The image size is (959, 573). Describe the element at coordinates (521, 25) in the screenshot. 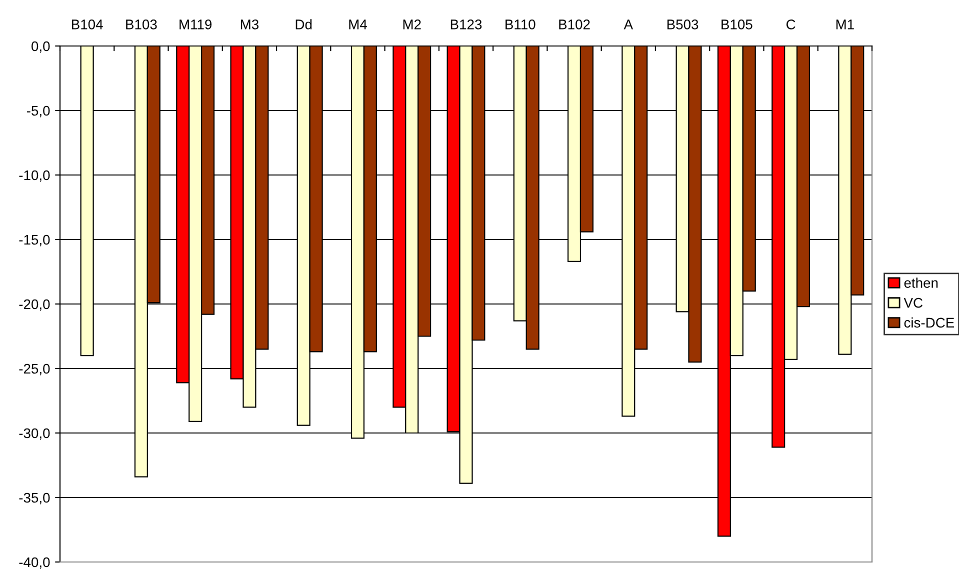

I see `x-tick-label: B110` at that location.